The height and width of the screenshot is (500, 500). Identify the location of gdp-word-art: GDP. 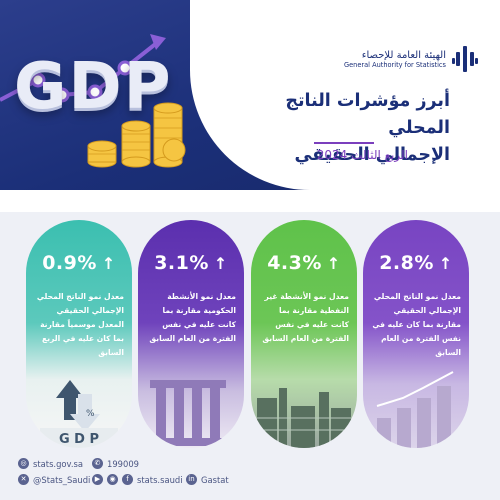
(93, 87).